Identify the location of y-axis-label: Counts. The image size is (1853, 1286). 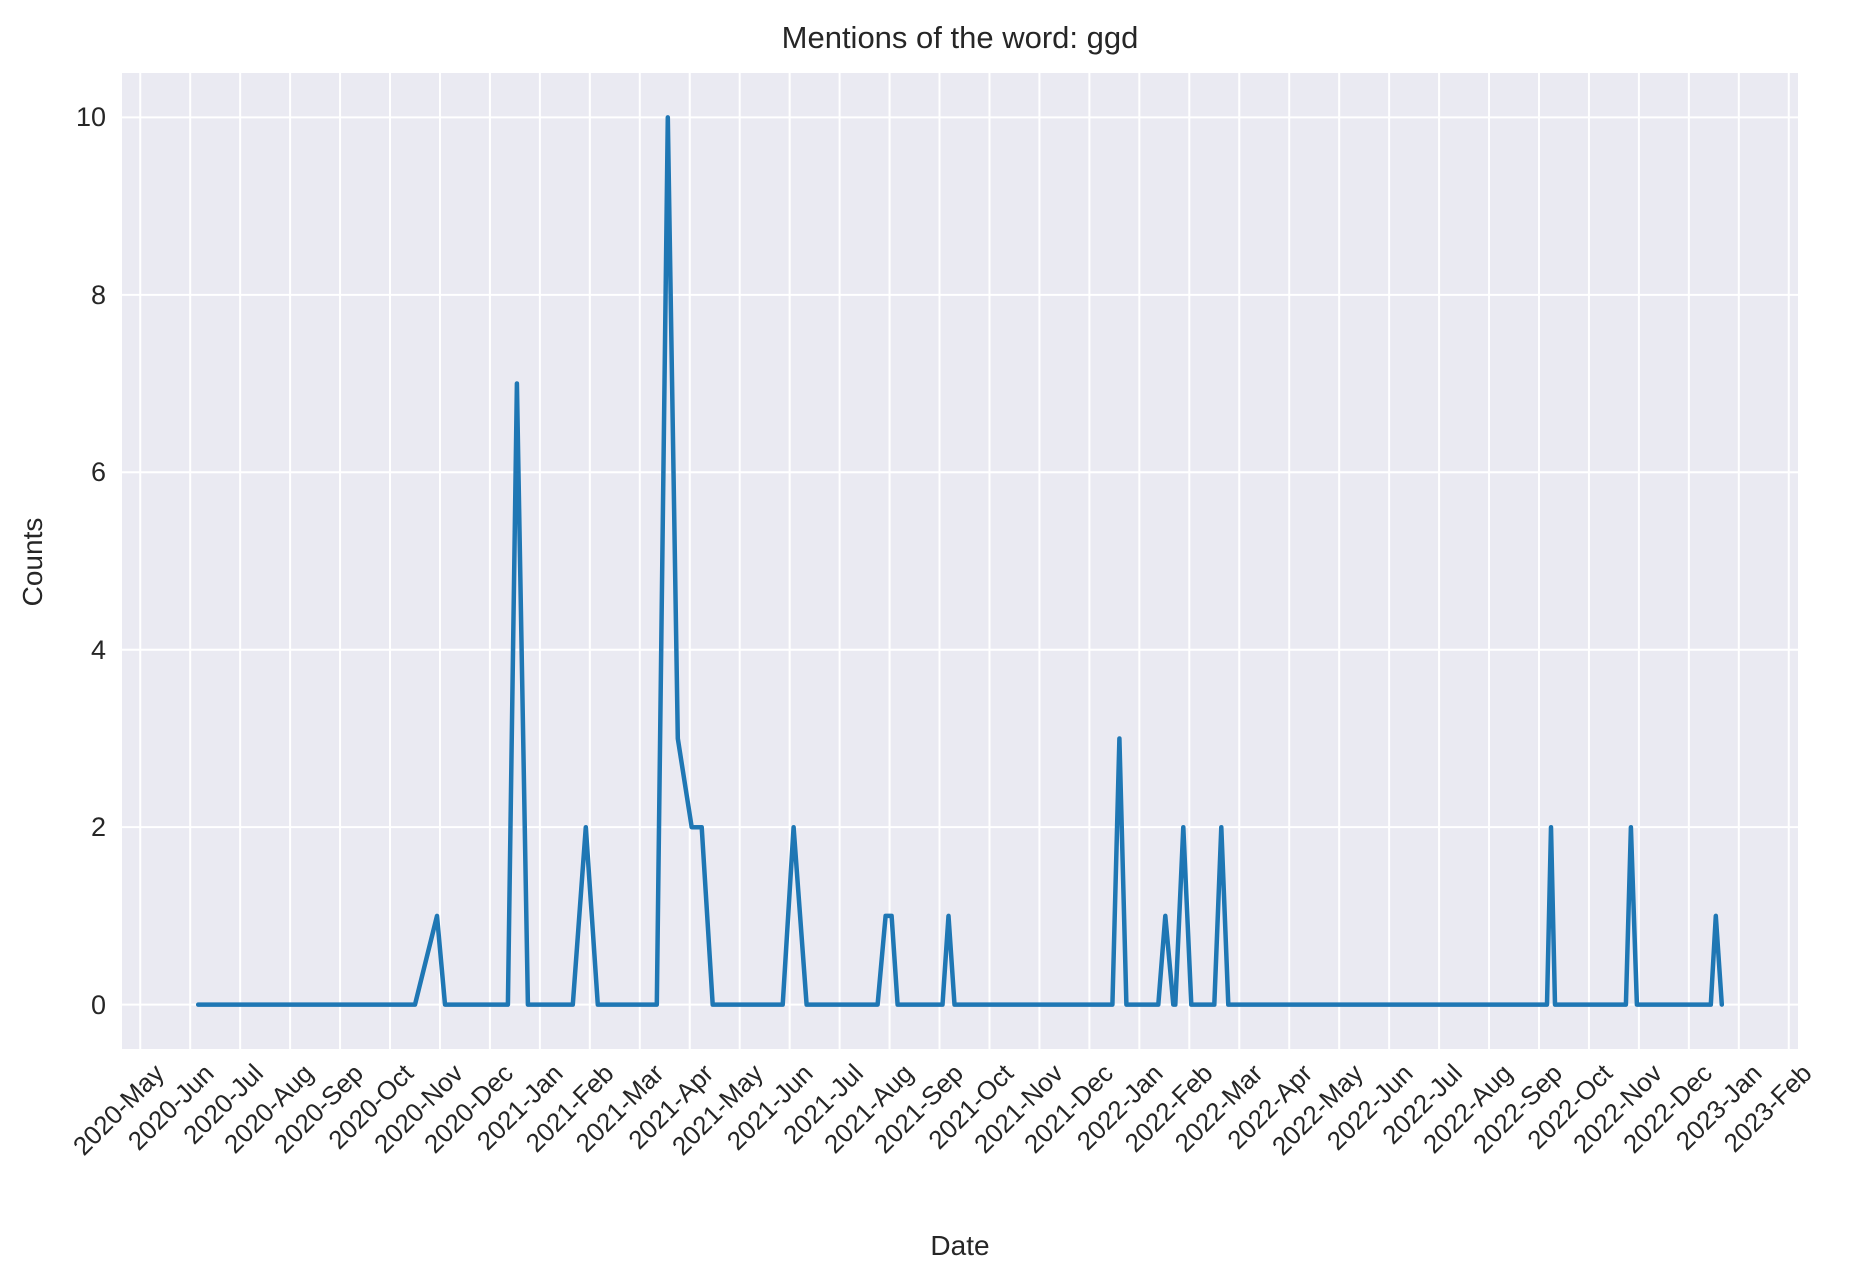
(32, 562).